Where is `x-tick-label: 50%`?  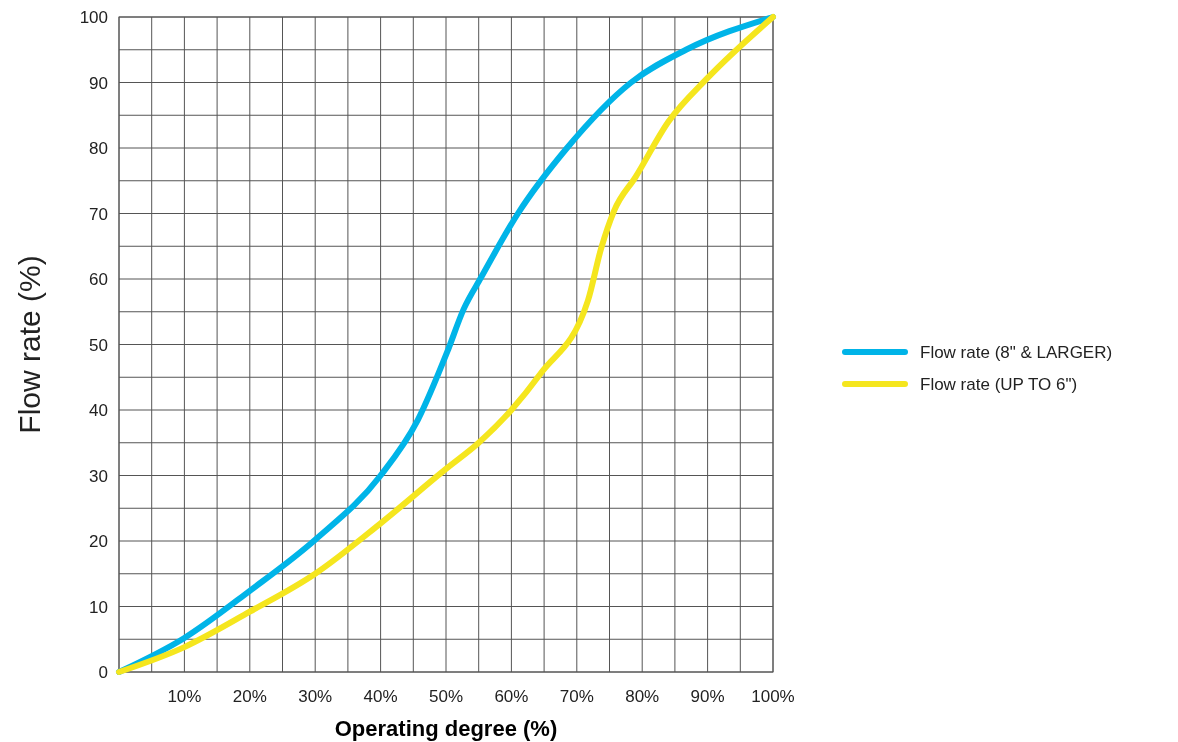 x-tick-label: 50% is located at coordinates (446, 696).